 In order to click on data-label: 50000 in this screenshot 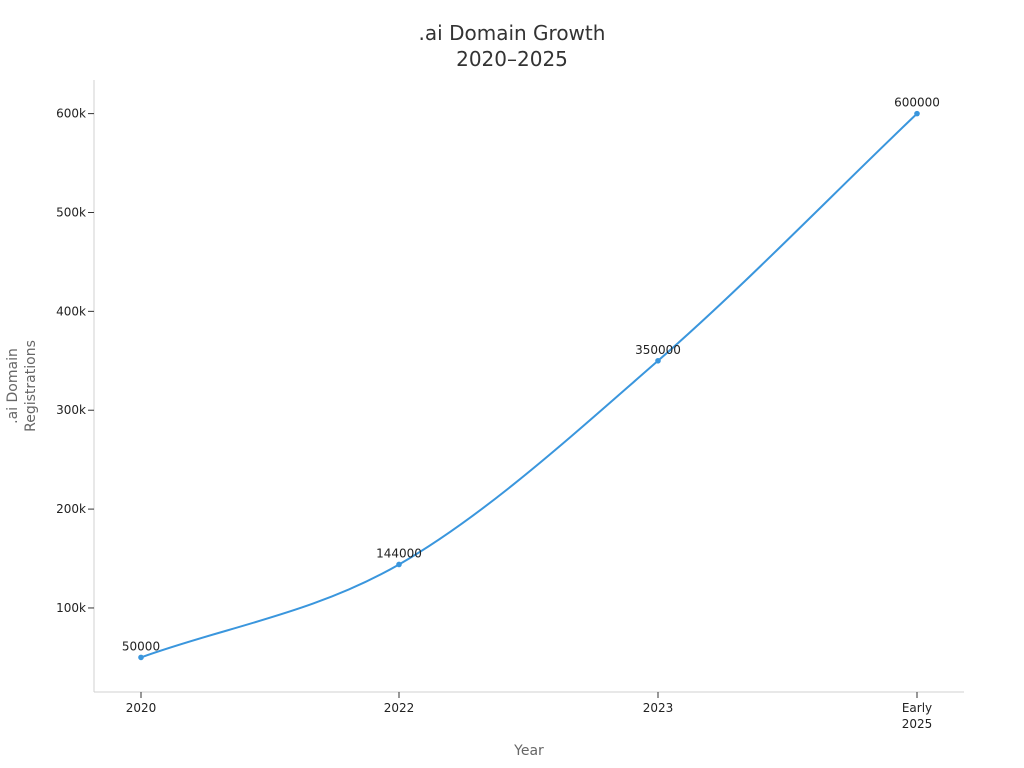, I will do `click(141, 646)`.